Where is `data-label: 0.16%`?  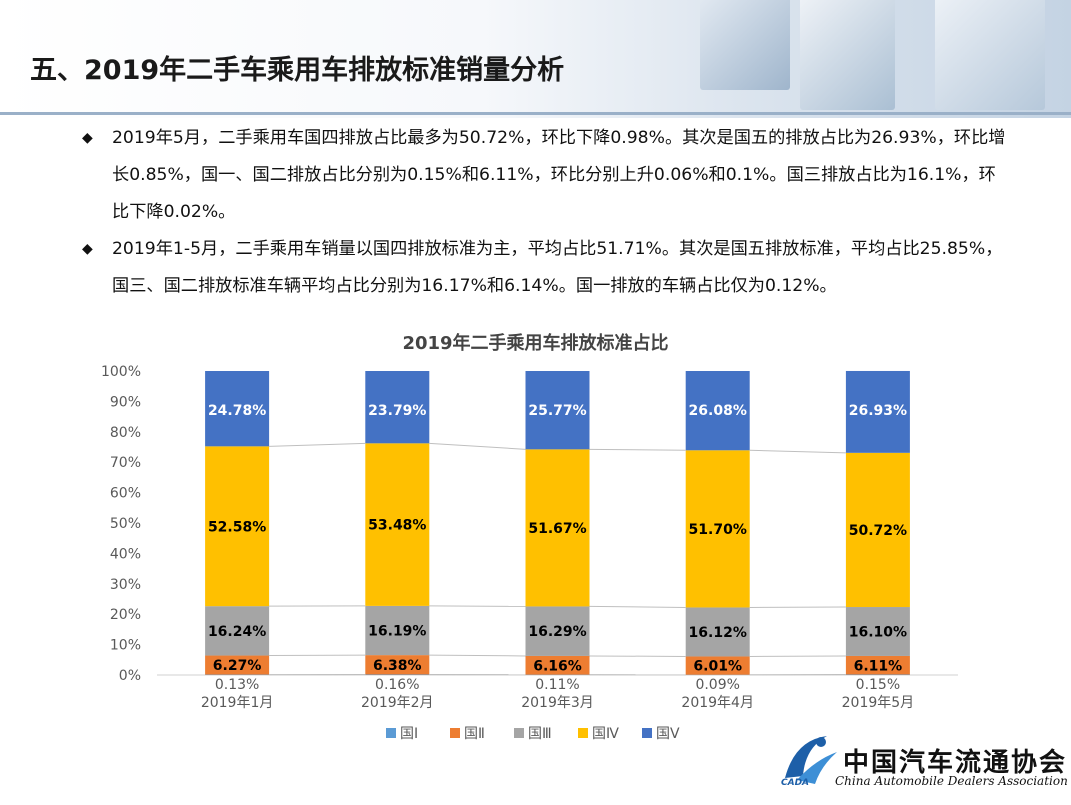 data-label: 0.16% is located at coordinates (397, 685).